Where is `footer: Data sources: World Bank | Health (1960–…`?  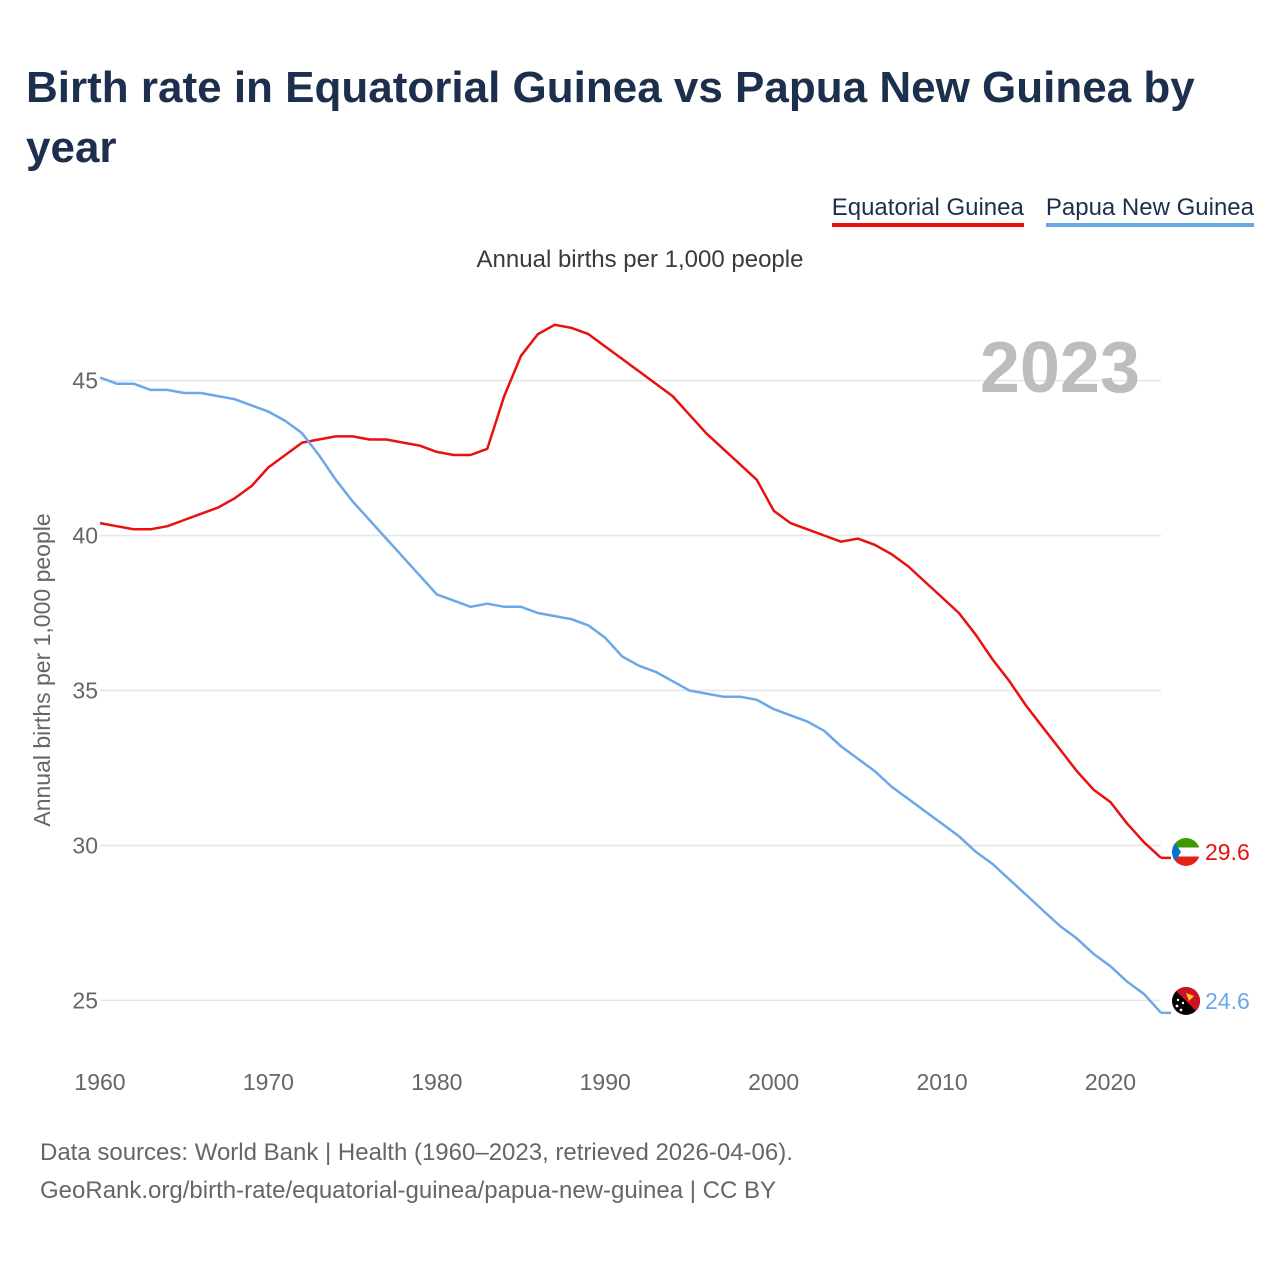 footer: Data sources: World Bank | Health (1960–… is located at coordinates (416, 1172).